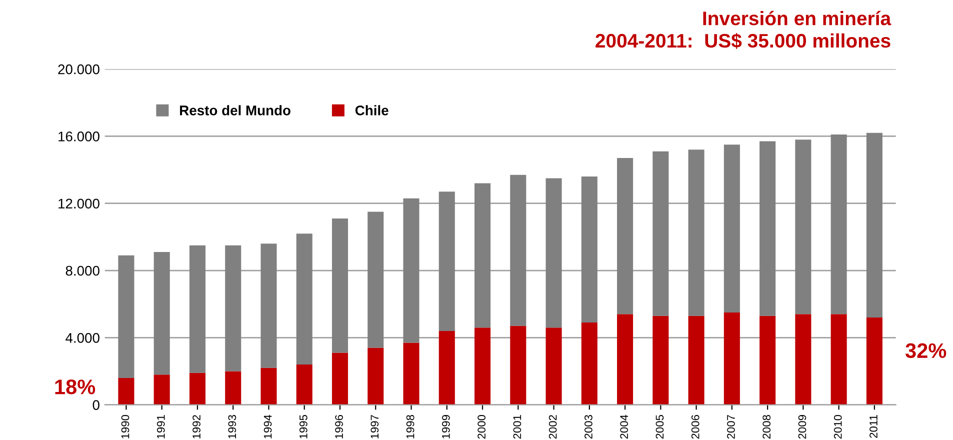 Image resolution: width=953 pixels, height=440 pixels. What do you see at coordinates (79, 137) in the screenshot?
I see `y-tick-label: 16.000` at bounding box center [79, 137].